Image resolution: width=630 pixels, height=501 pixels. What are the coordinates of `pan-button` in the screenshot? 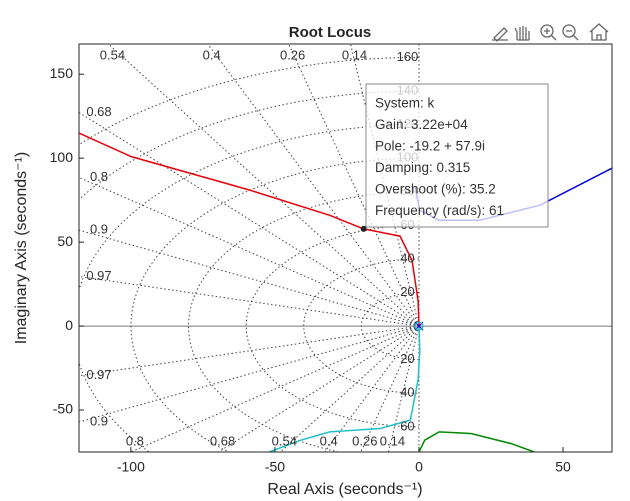 It's located at (522, 33).